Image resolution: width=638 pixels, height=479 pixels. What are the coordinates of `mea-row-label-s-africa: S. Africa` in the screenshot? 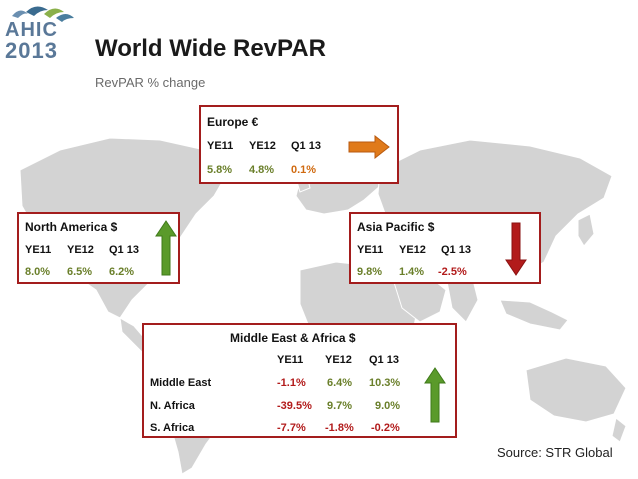 It's located at (172, 428).